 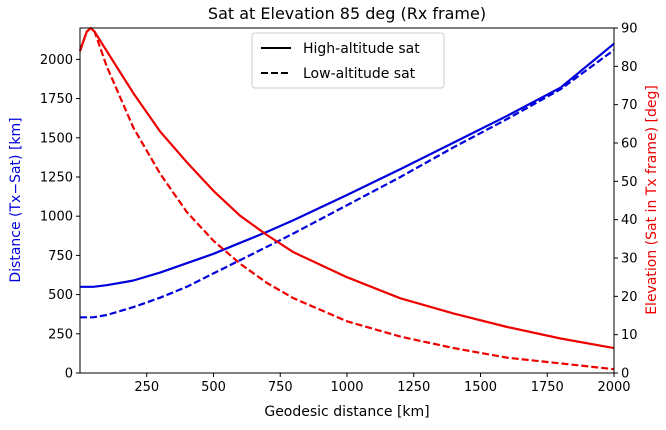 I want to click on left-y-tick-label: 1000, so click(x=56, y=217).